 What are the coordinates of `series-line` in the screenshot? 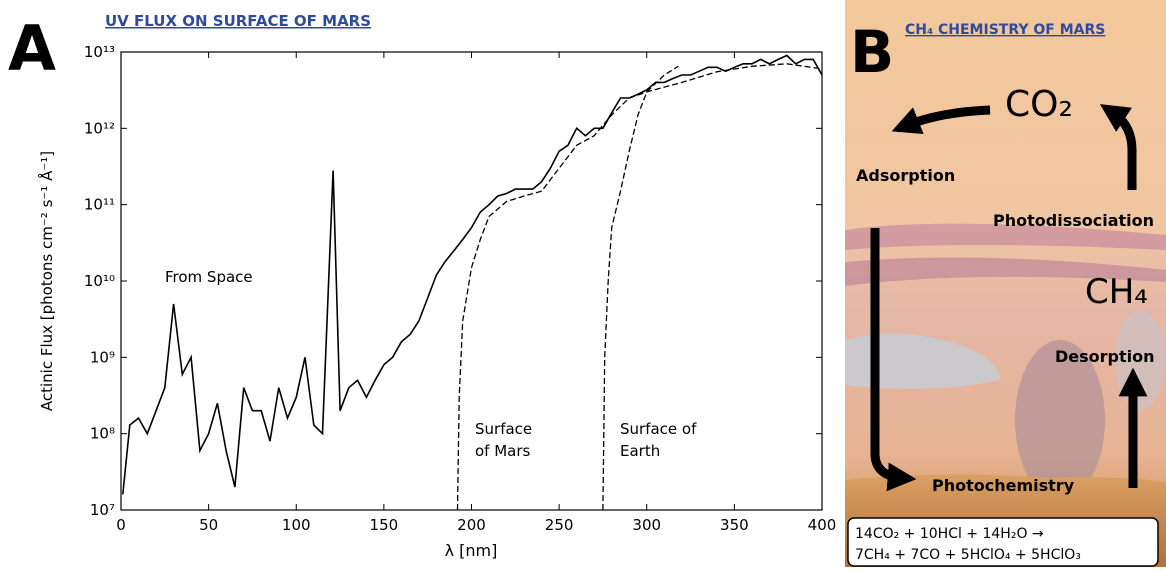 It's located at (640, 288).